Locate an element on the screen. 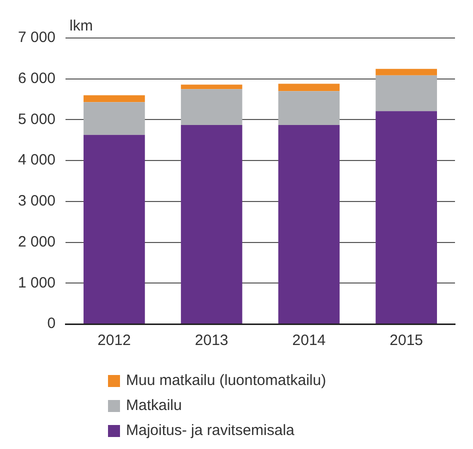 Image resolution: width=473 pixels, height=449 pixels. y-tick-label: 3 000 is located at coordinates (37, 201).